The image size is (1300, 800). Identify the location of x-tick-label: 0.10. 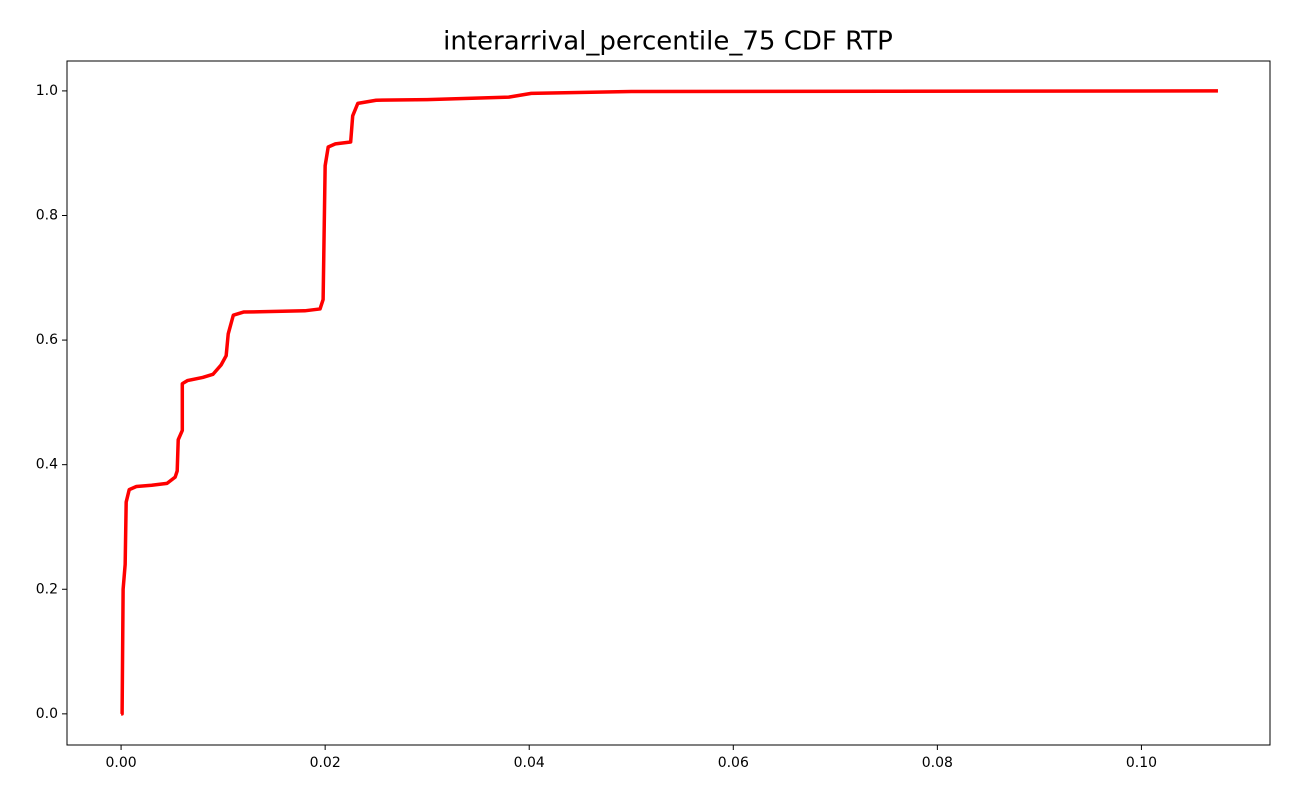
(1141, 763).